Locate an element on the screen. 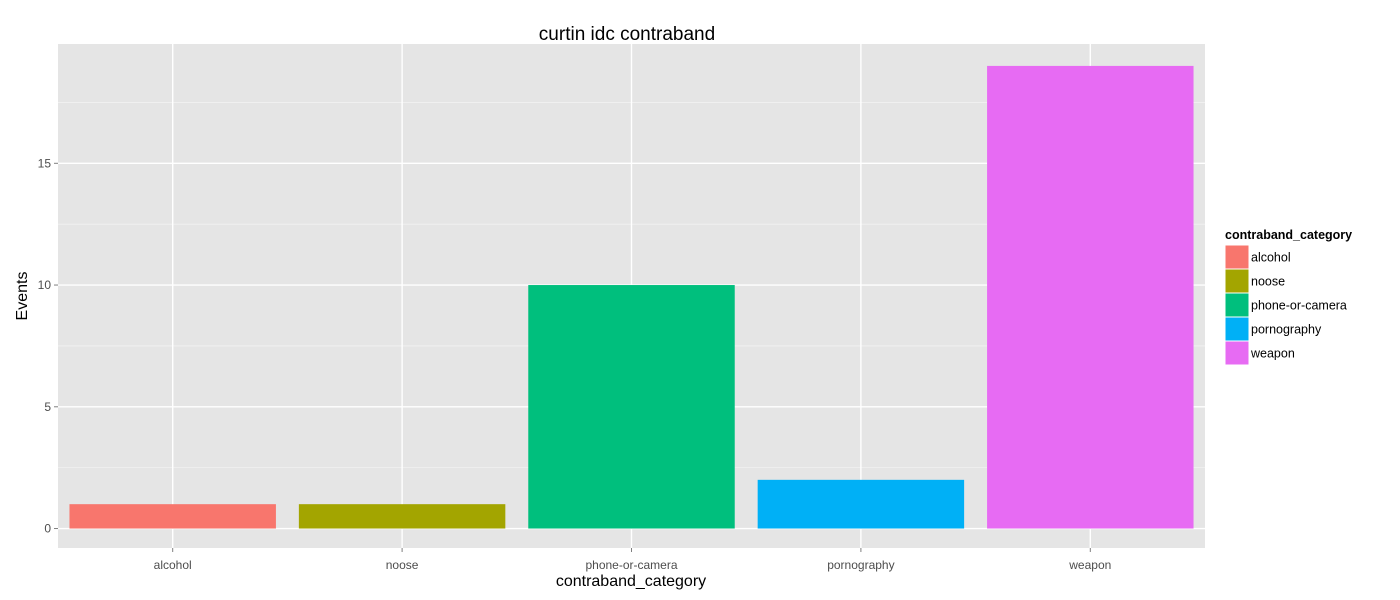 The width and height of the screenshot is (1400, 600). bar-weapon is located at coordinates (1090, 297).